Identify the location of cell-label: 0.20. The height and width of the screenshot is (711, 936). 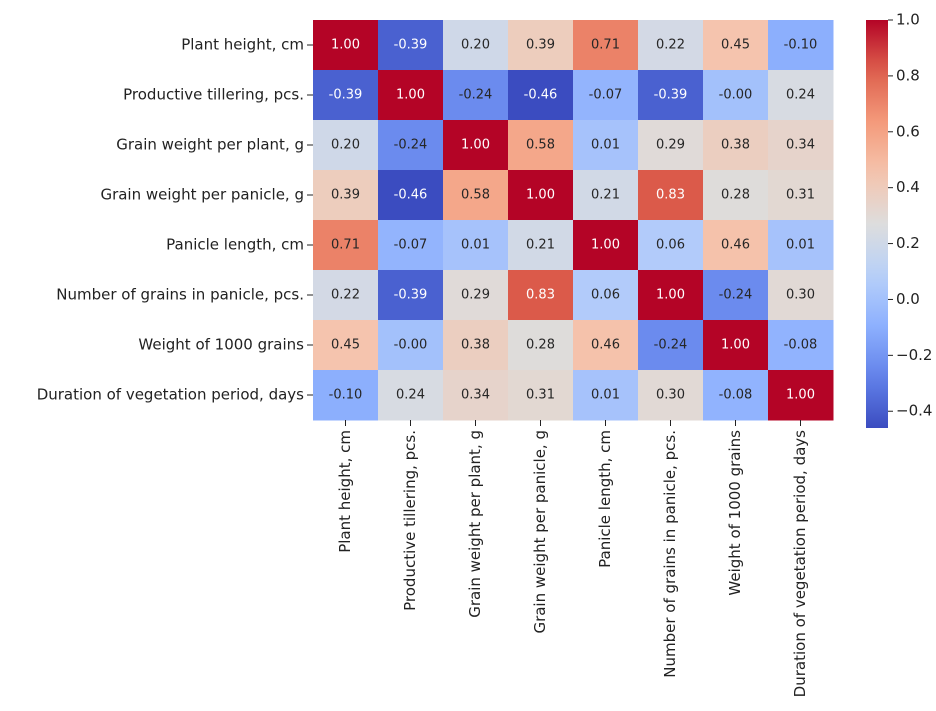
(345, 145).